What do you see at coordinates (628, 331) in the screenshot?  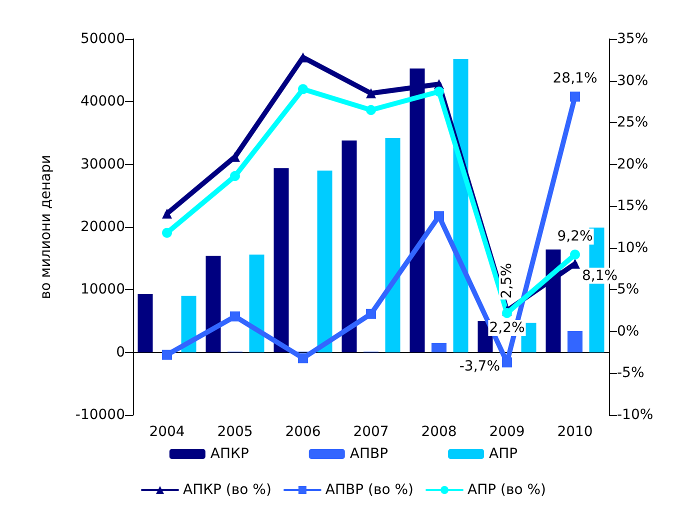 I see `y2-tick-label: 0%` at bounding box center [628, 331].